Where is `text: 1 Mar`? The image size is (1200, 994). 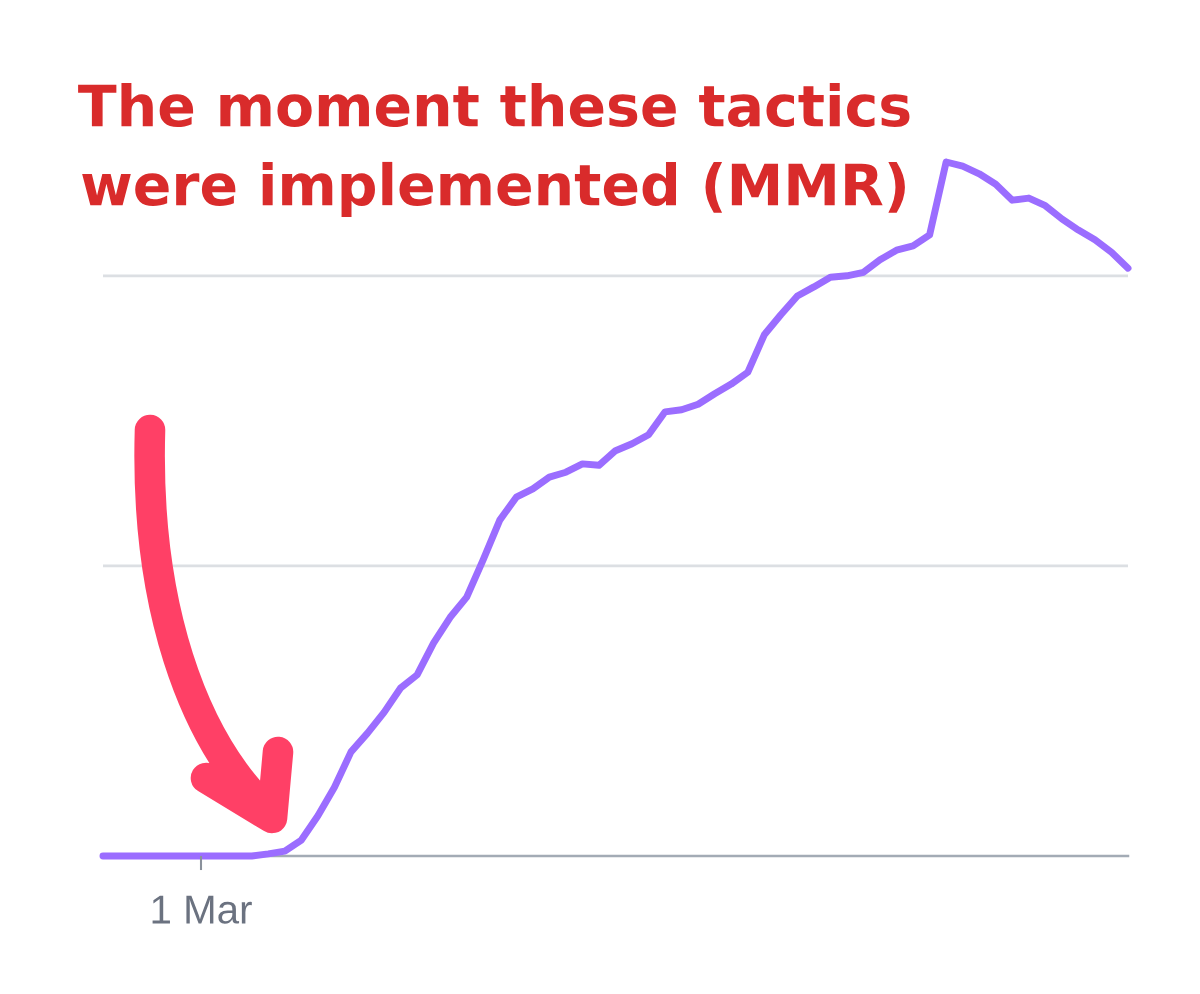 text: 1 Mar is located at coordinates (202, 909).